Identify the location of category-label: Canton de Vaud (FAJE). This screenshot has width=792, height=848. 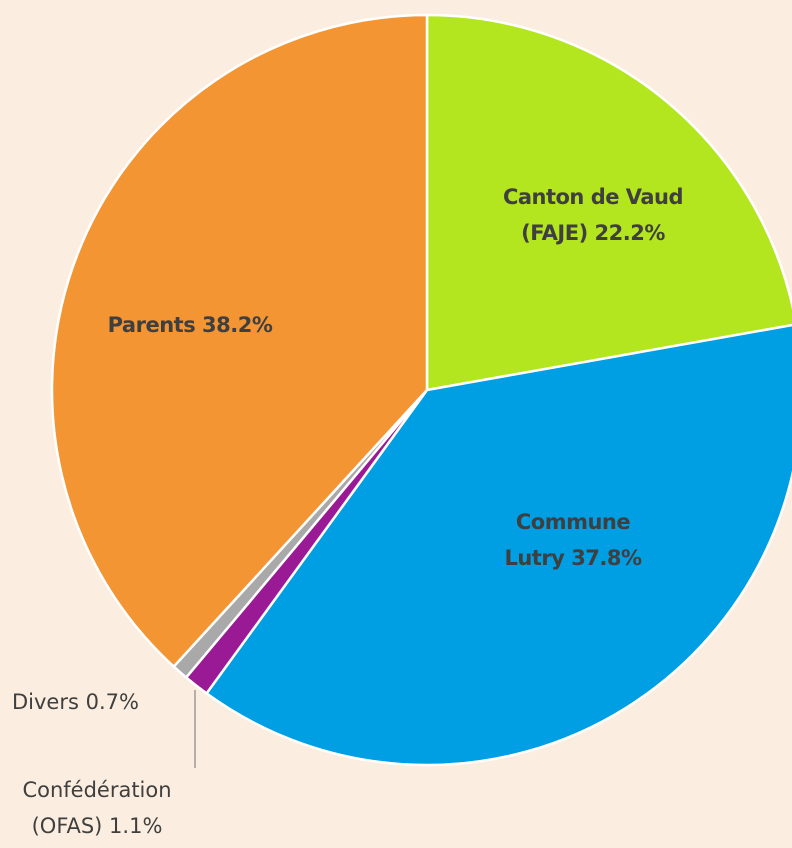
(593, 215).